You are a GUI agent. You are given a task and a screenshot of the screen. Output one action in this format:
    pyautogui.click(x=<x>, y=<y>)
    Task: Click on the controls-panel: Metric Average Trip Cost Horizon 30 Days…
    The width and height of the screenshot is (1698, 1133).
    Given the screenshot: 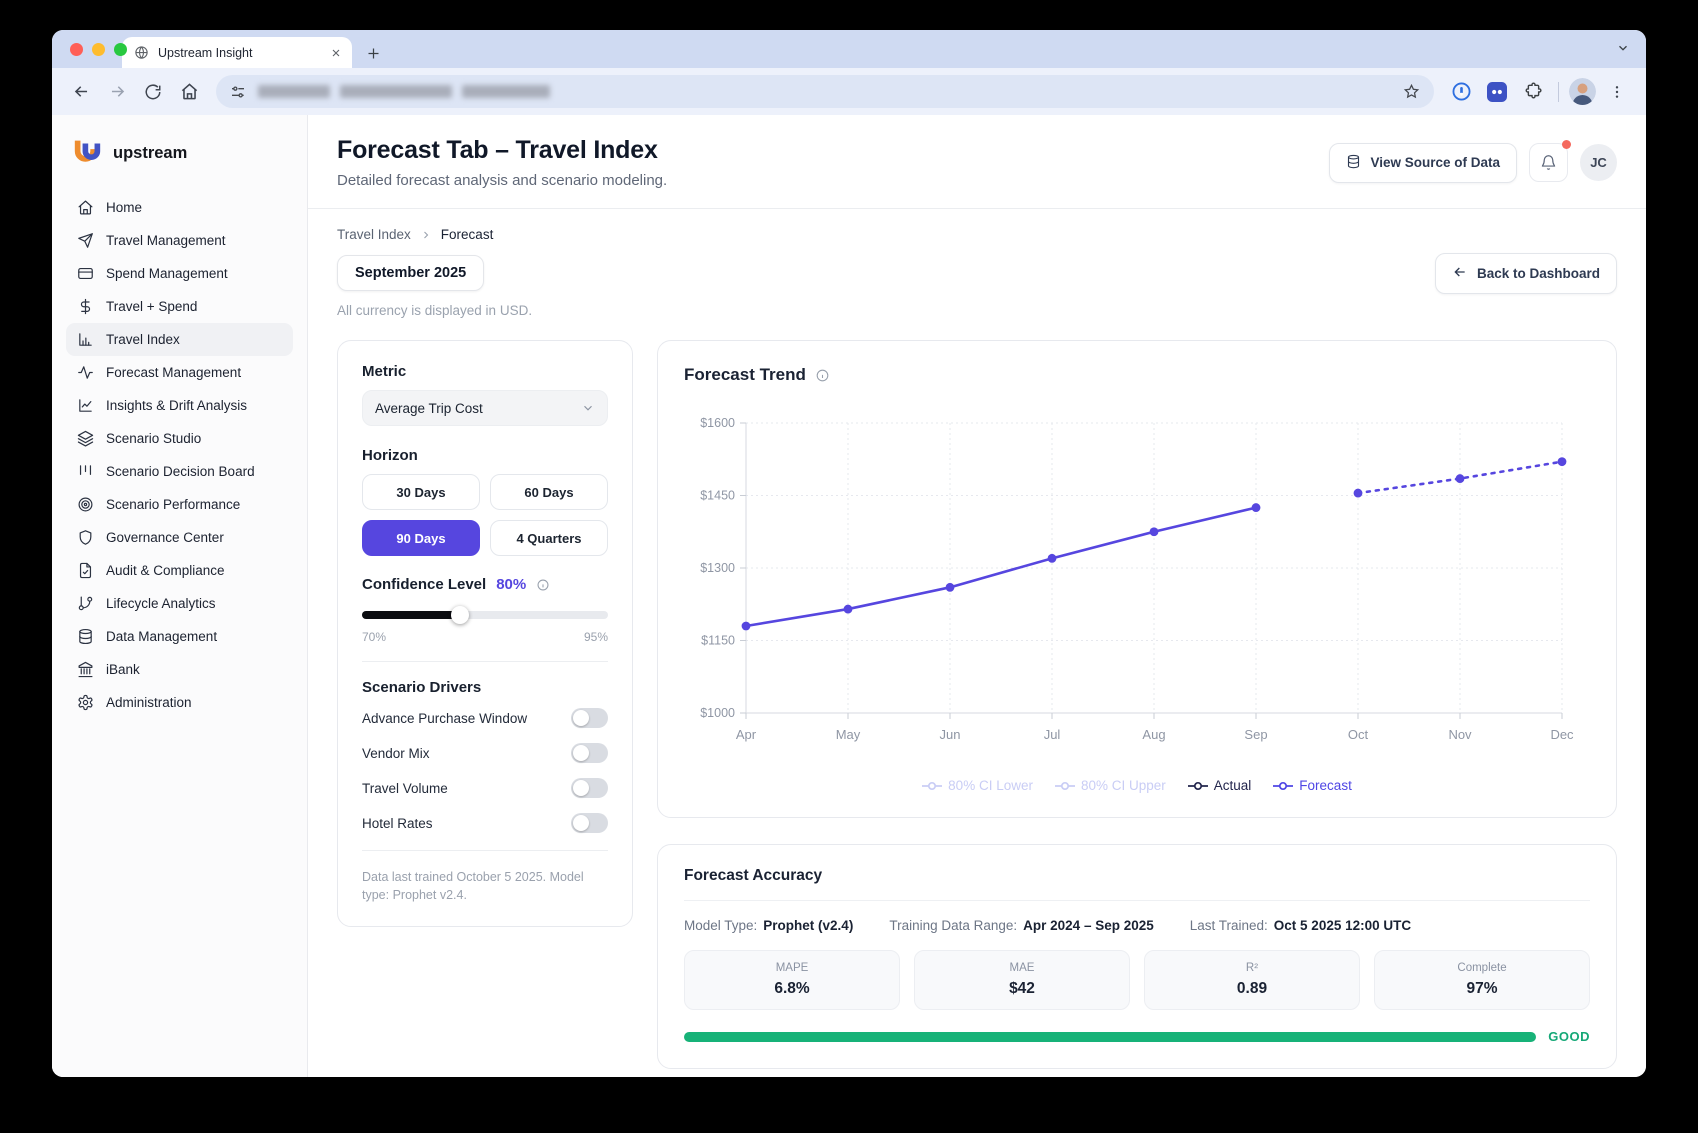 What is the action you would take?
    pyautogui.click(x=485, y=634)
    